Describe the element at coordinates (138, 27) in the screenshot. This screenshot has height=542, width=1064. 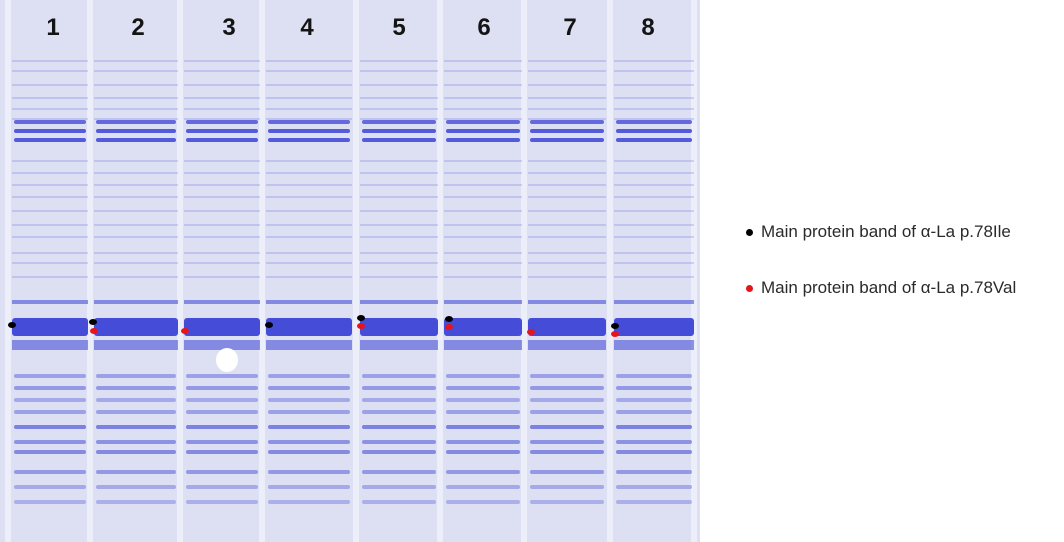
I see `lane-number-2: 2` at that location.